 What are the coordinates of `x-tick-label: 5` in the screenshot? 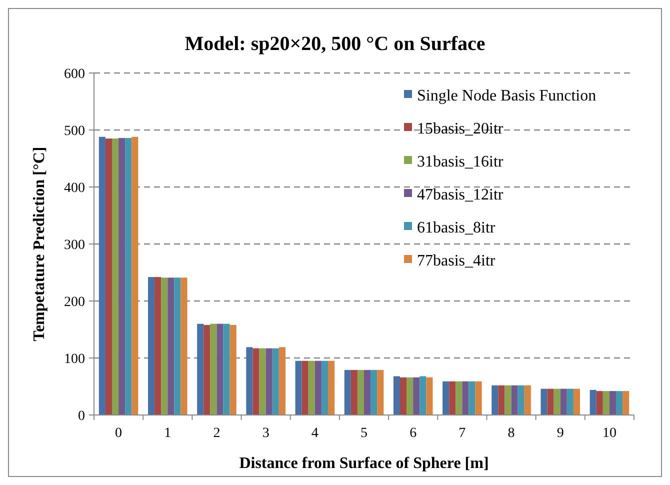 It's located at (364, 433).